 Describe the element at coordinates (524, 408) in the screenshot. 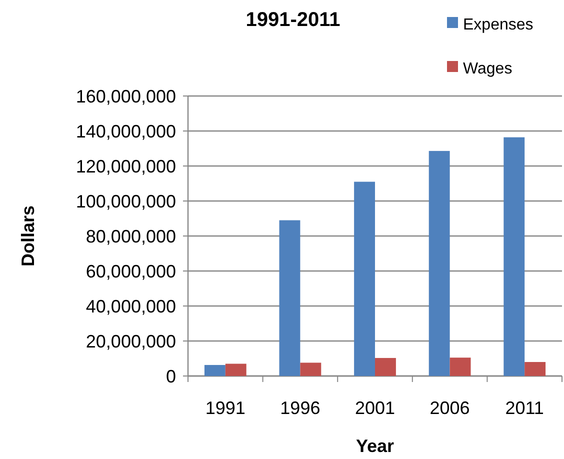

I see `x-tick-label: 2011` at that location.